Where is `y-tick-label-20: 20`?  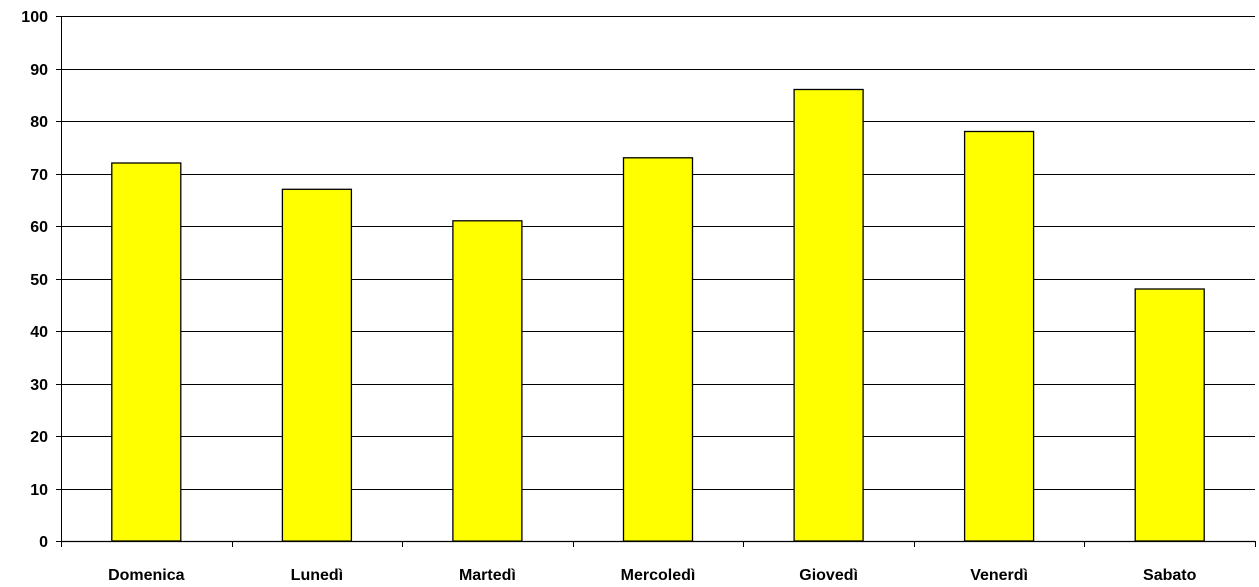
y-tick-label-20: 20 is located at coordinates (39, 437).